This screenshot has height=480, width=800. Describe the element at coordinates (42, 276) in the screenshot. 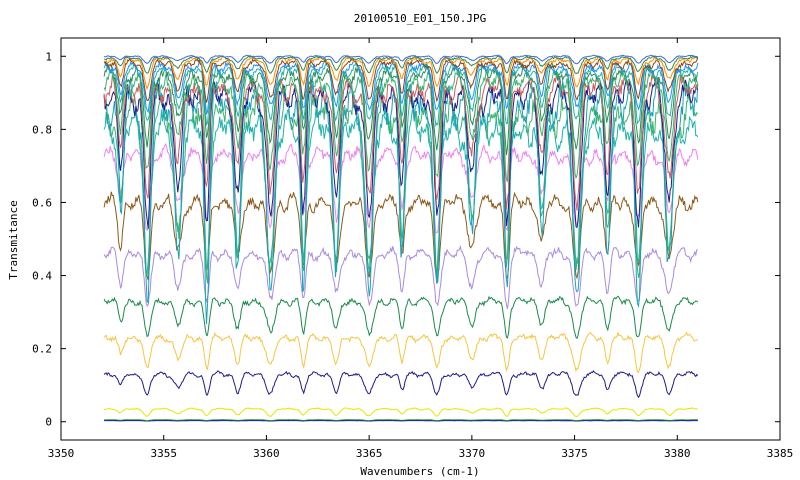

I see `y-tick-label: 0.4` at that location.